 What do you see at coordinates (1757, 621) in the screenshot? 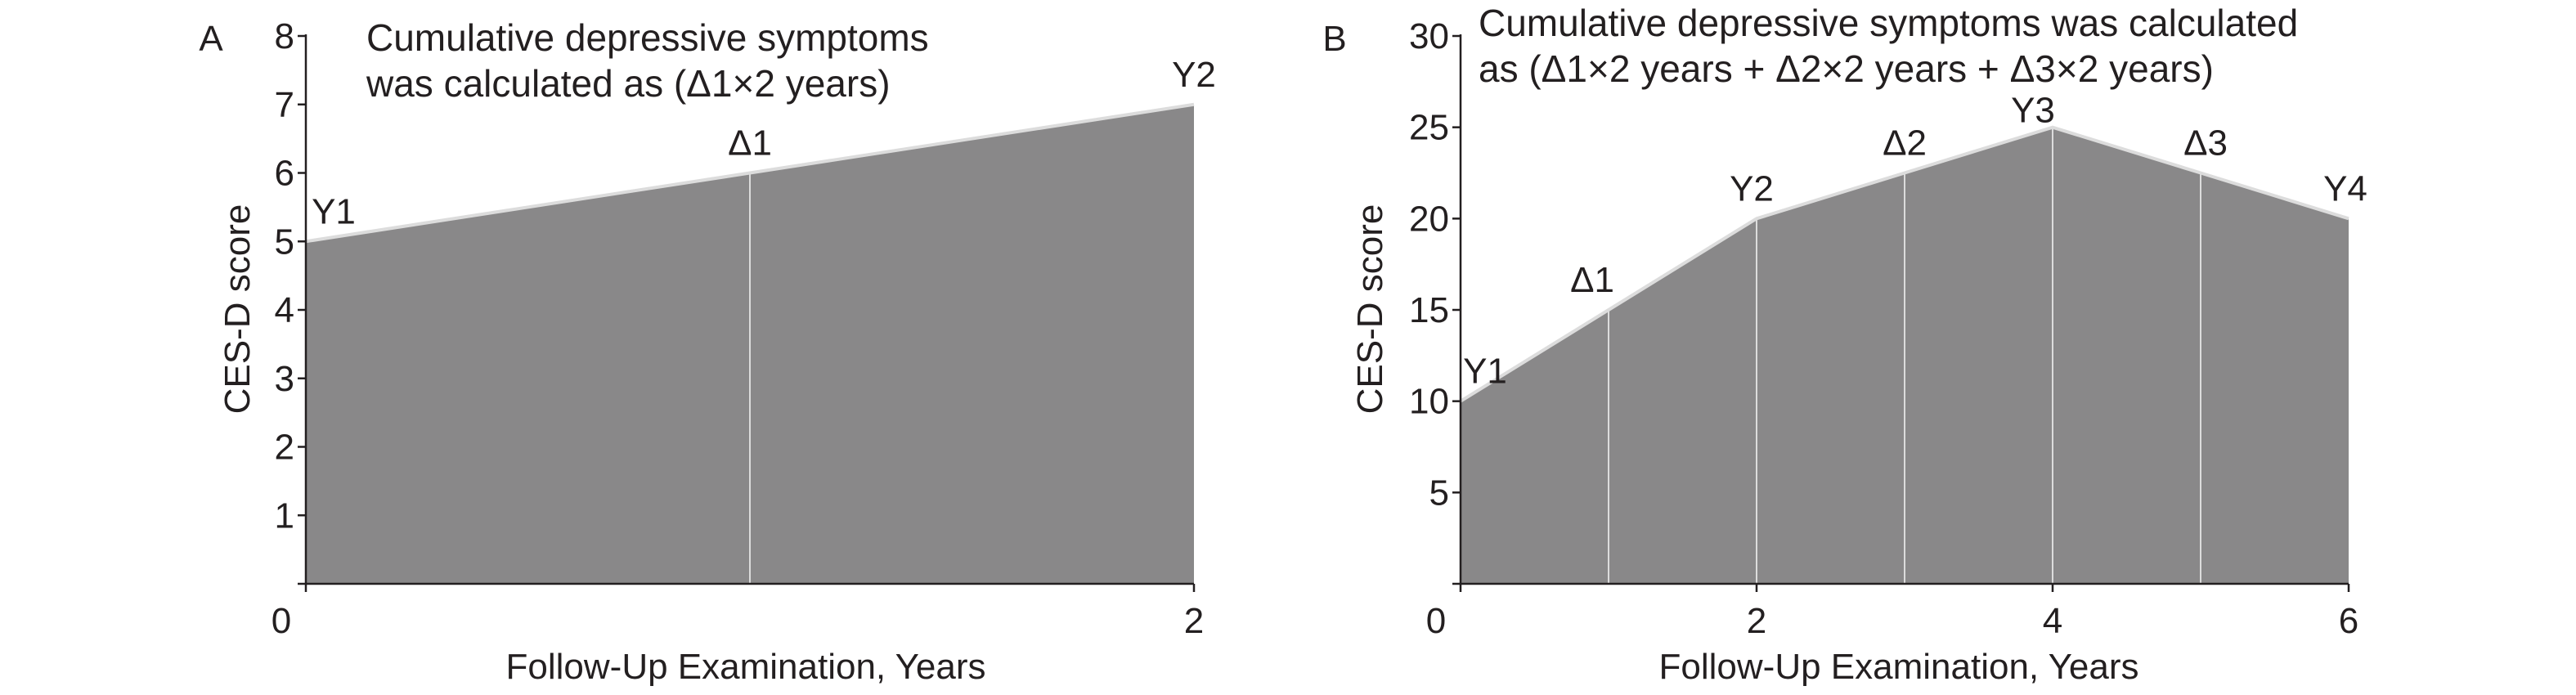
I see `panel-b-x-tick-label: 2` at bounding box center [1757, 621].